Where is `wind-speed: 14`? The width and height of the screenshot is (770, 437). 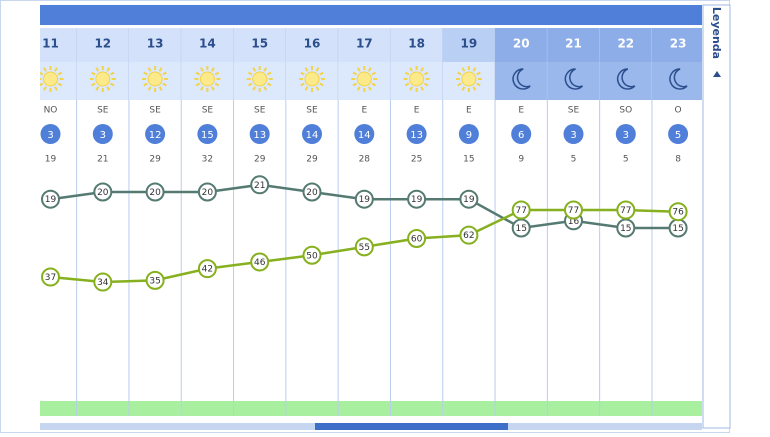
wind-speed: 14 is located at coordinates (364, 135).